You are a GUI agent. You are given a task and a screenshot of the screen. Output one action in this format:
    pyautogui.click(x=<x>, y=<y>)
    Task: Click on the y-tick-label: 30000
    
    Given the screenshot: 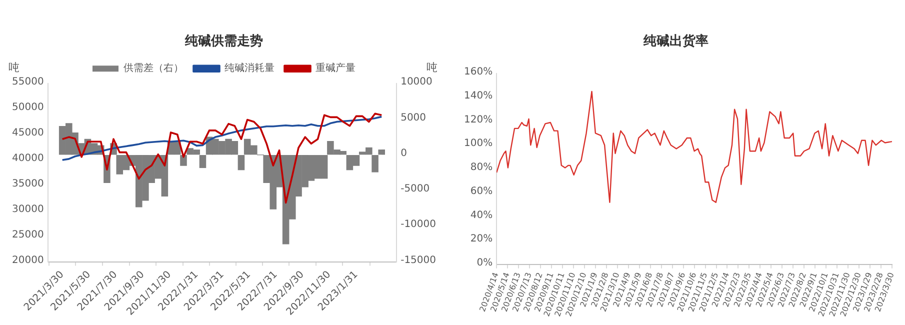 What is the action you would take?
    pyautogui.click(x=28, y=209)
    